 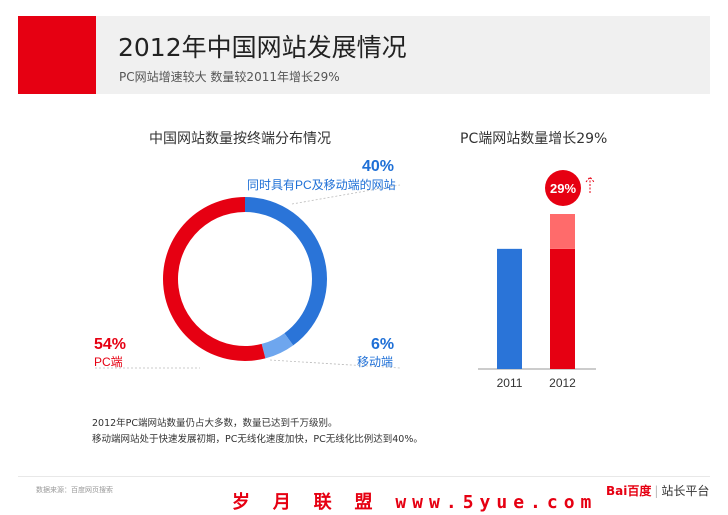 I want to click on growth-badge-label: 29%, so click(x=563, y=188).